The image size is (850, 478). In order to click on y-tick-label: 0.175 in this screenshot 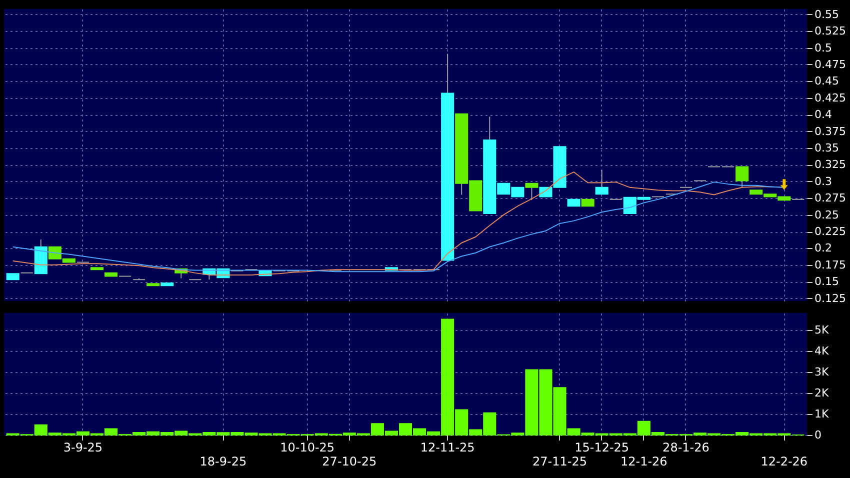, I will do `click(830, 265)`.